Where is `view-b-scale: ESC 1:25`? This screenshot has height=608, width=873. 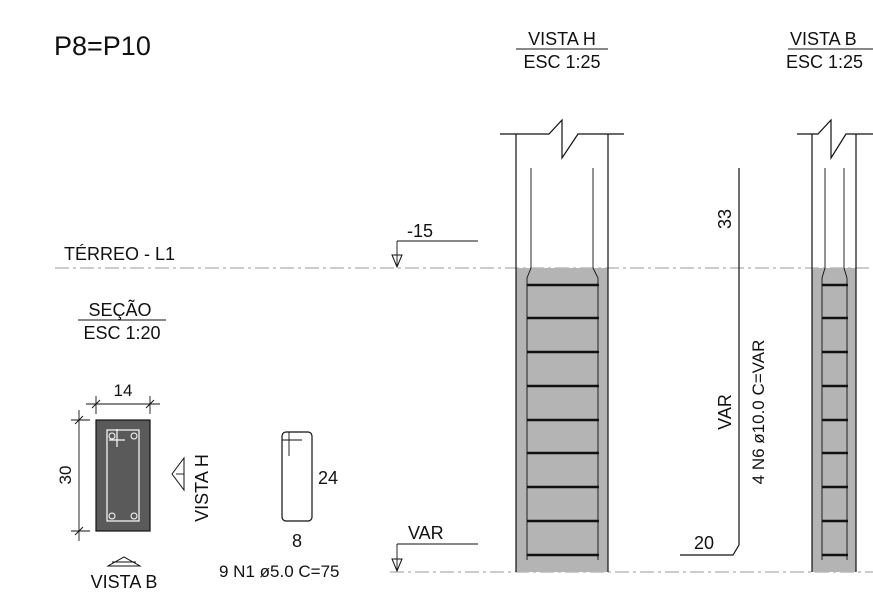
view-b-scale: ESC 1:25 is located at coordinates (824, 62).